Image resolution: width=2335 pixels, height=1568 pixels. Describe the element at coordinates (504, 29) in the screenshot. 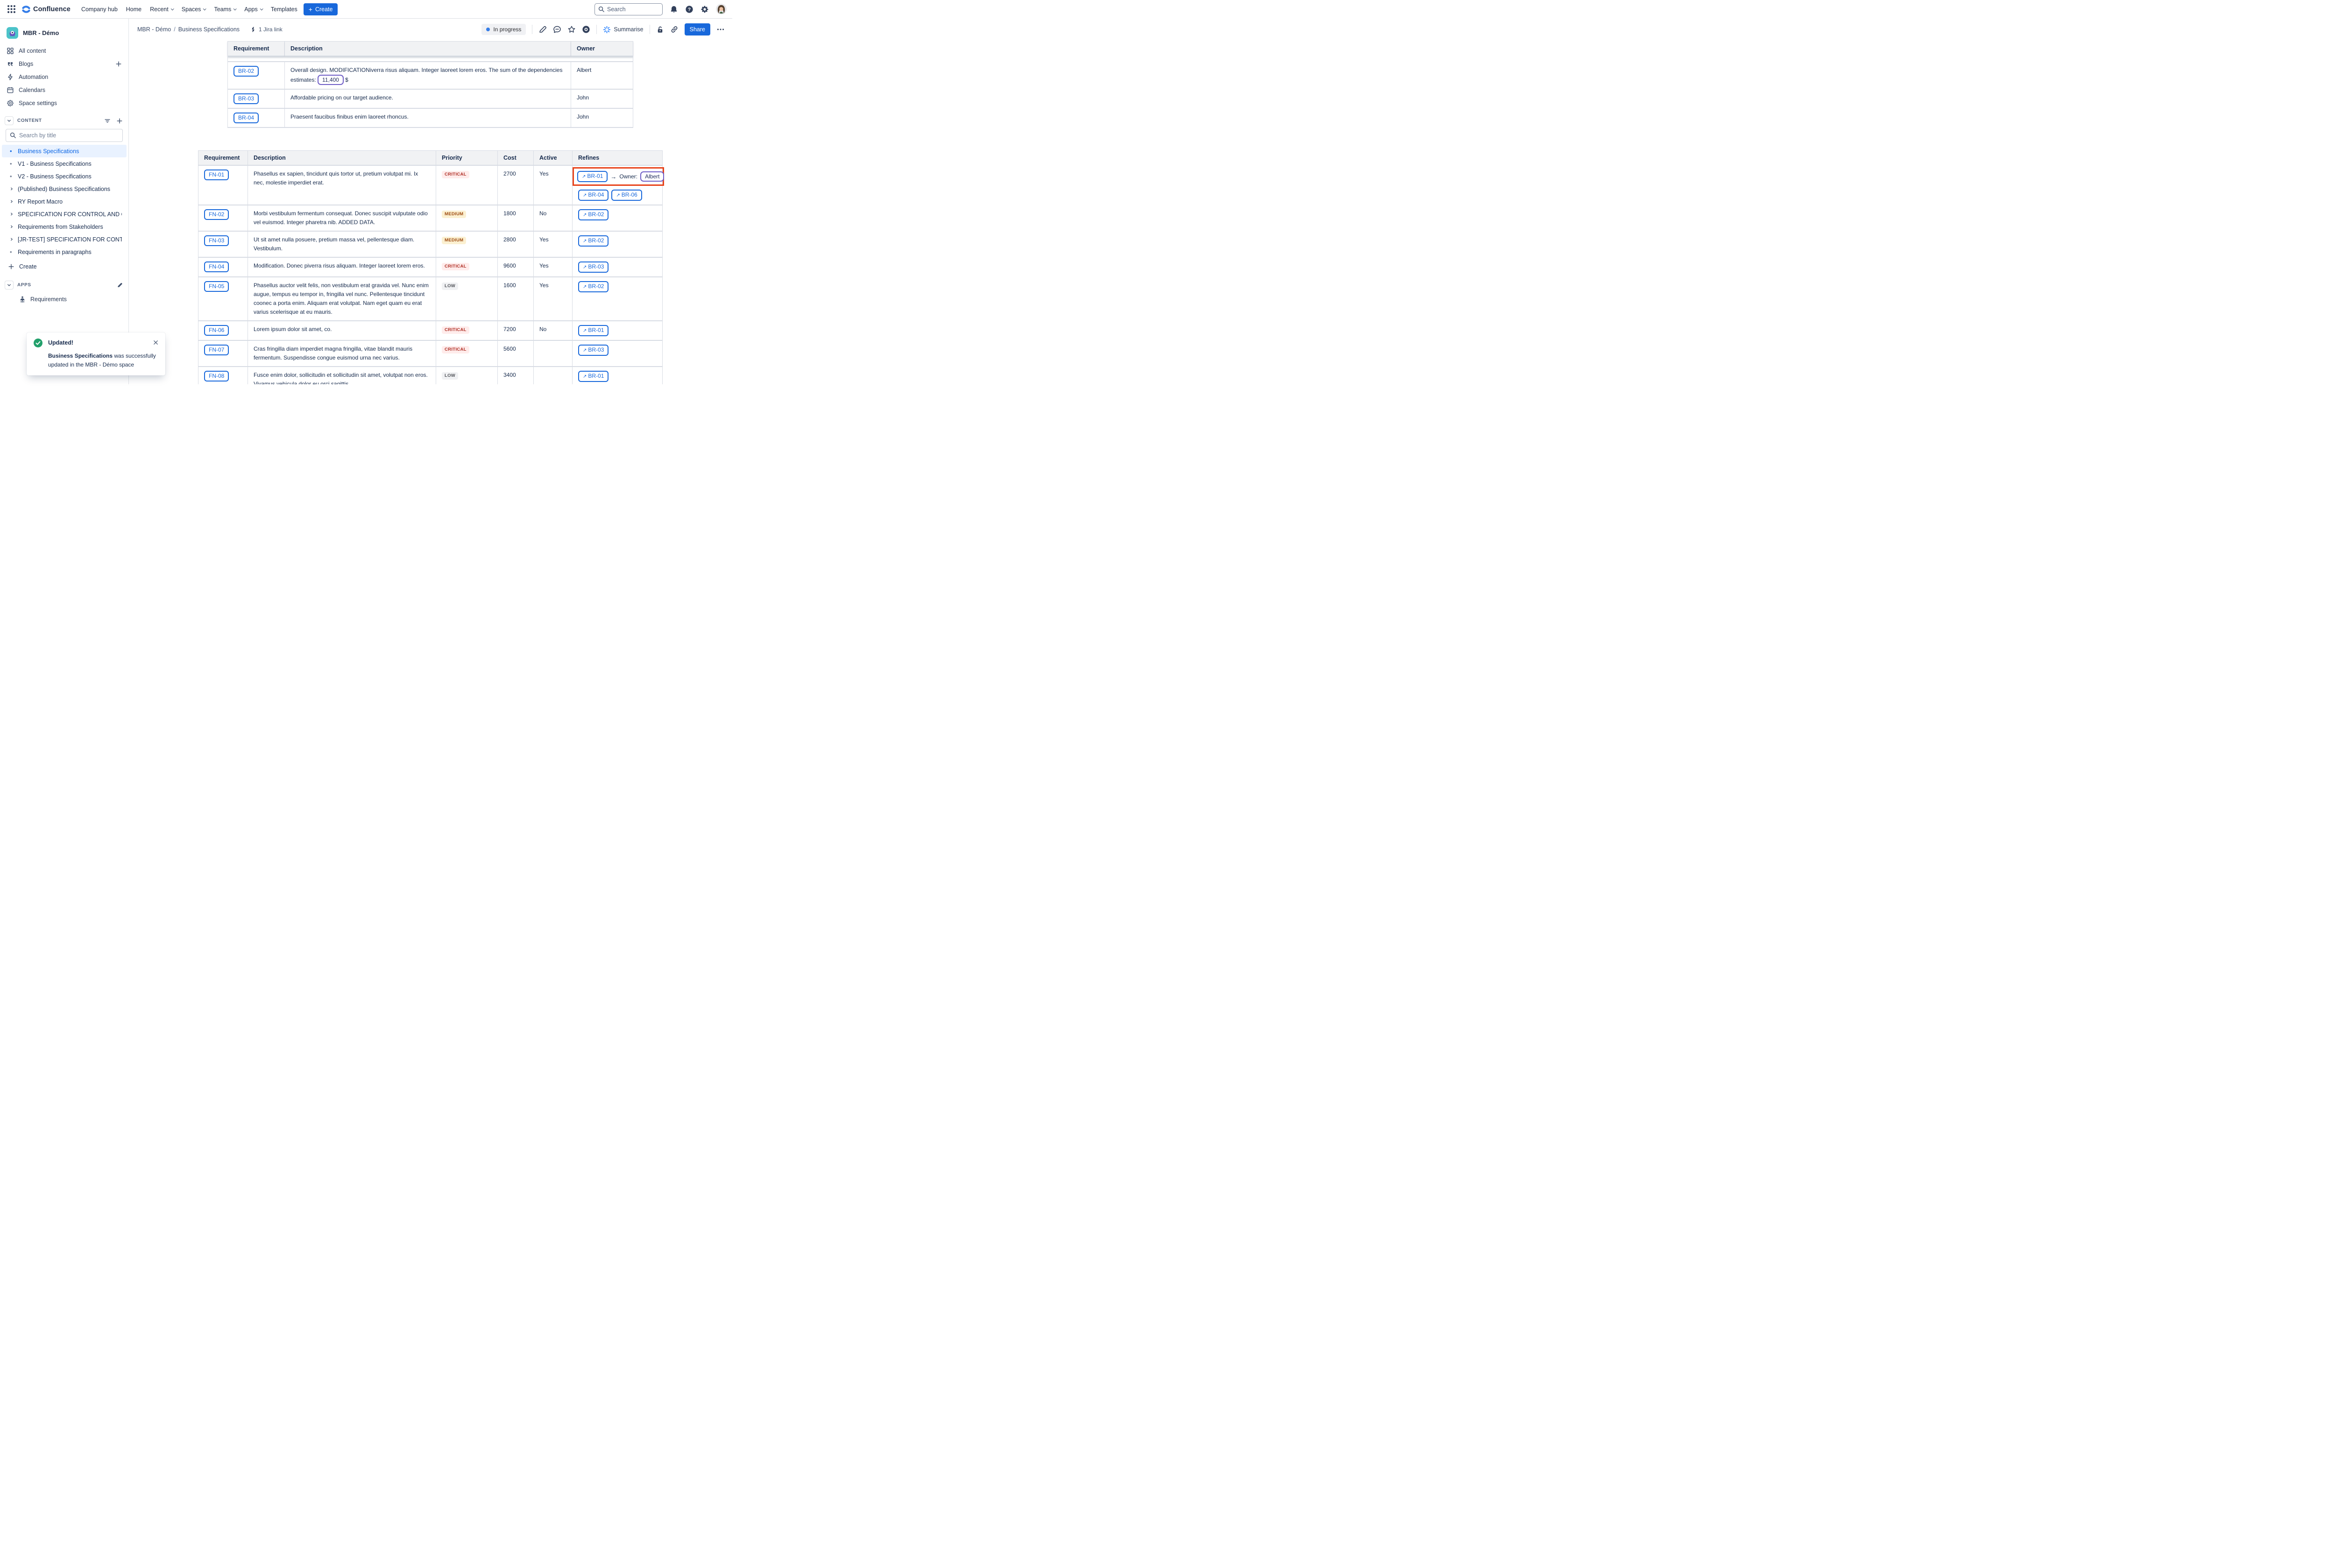

I see `status-badge: In progress` at that location.